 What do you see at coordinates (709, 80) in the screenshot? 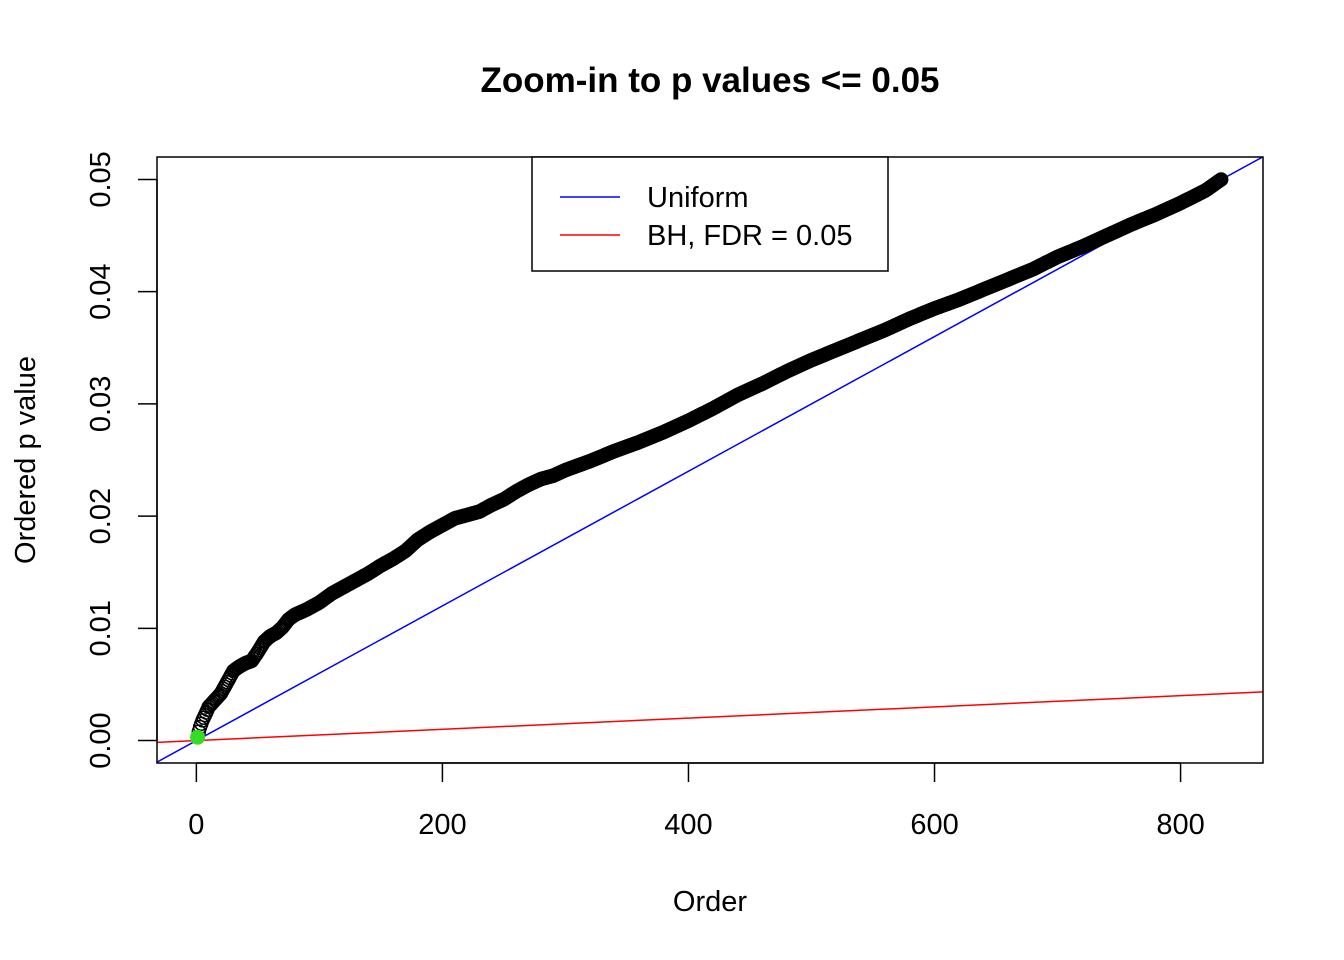
I see `chart-title: Zoom-in to p values <= 0.05` at bounding box center [709, 80].